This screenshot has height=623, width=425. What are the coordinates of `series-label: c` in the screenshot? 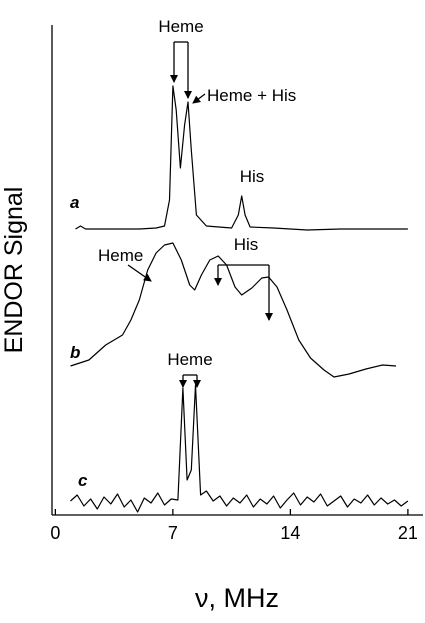 It's located at (83, 480).